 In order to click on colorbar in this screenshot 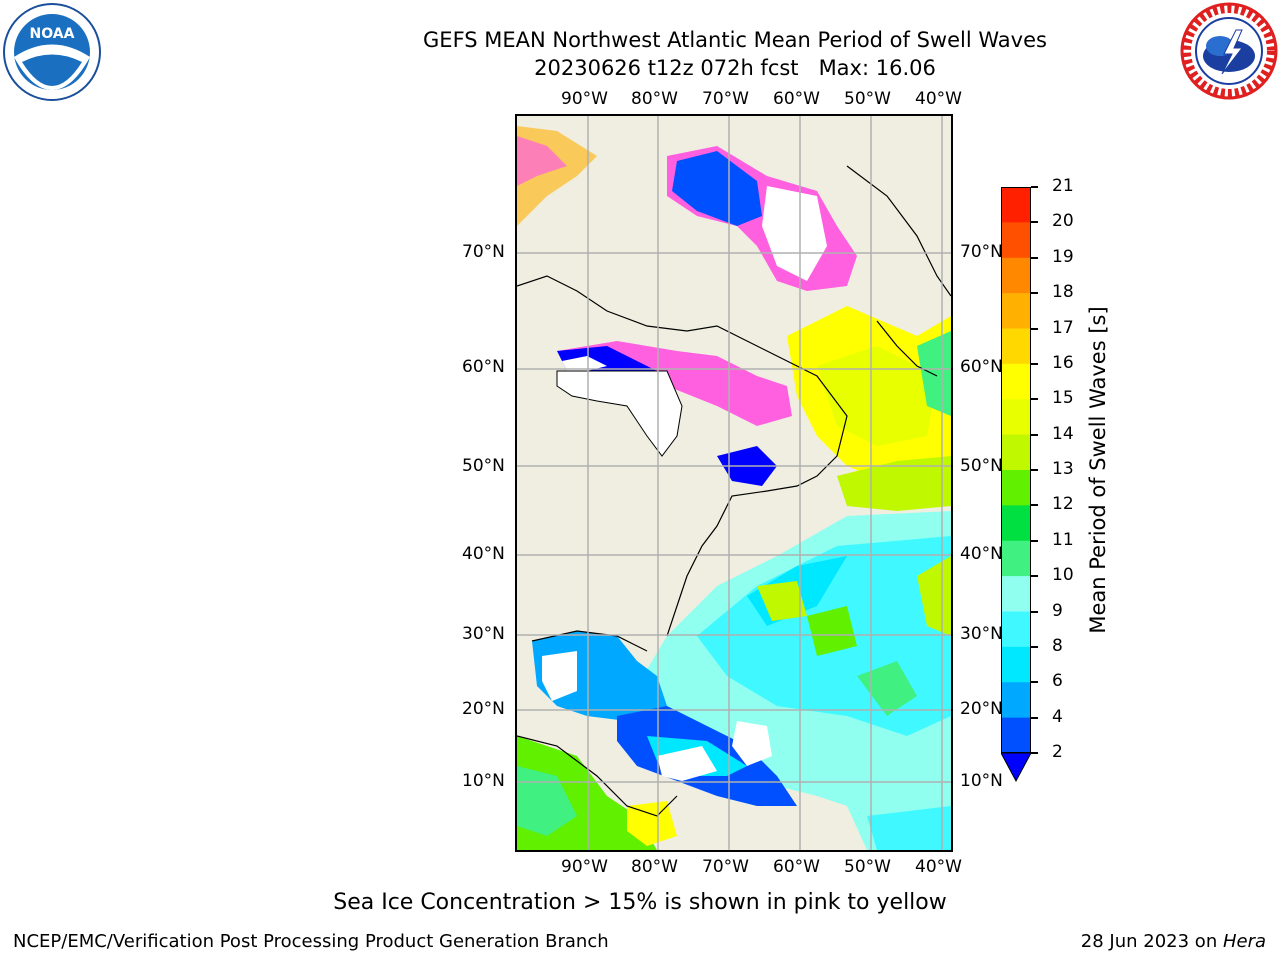, I will do `click(1017, 485)`.